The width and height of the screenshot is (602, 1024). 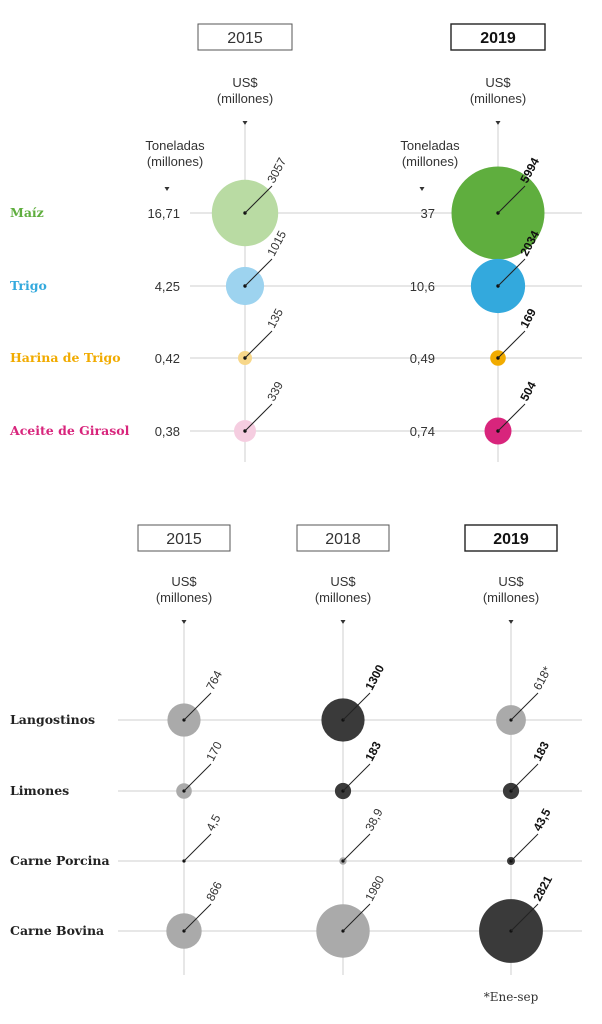 I want to click on value-label: 3057, so click(x=276, y=170).